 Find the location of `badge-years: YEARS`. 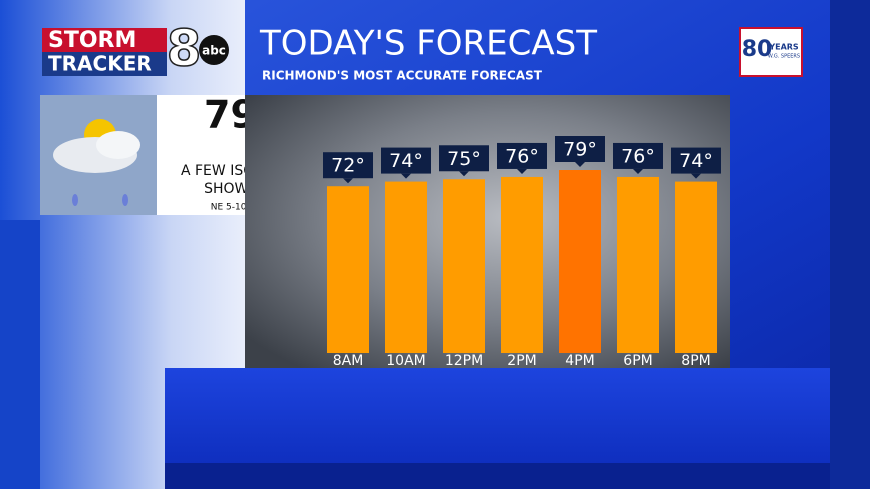

badge-years: YEARS is located at coordinates (783, 47).